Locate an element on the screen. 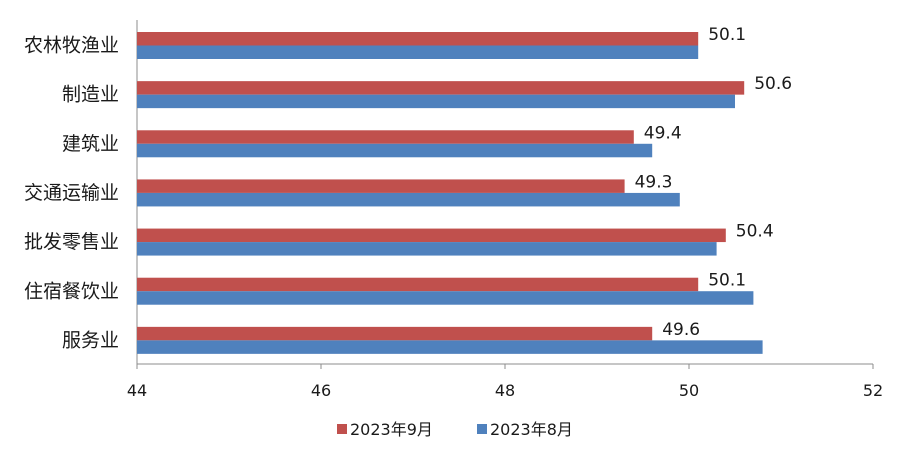 This screenshot has height=467, width=907. data-label: 50.6 is located at coordinates (773, 84).